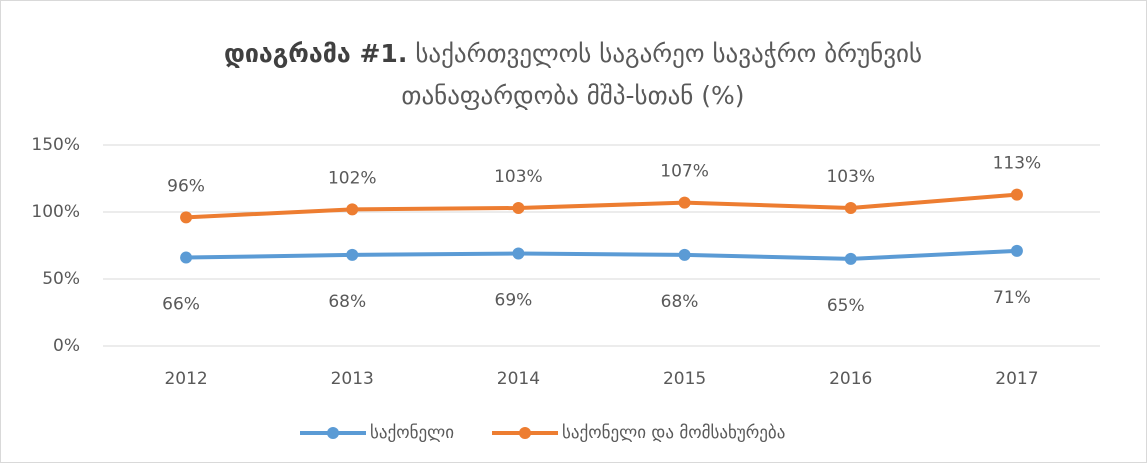 The height and width of the screenshot is (463, 1147). I want to click on x-tick-label: 2016, so click(850, 379).